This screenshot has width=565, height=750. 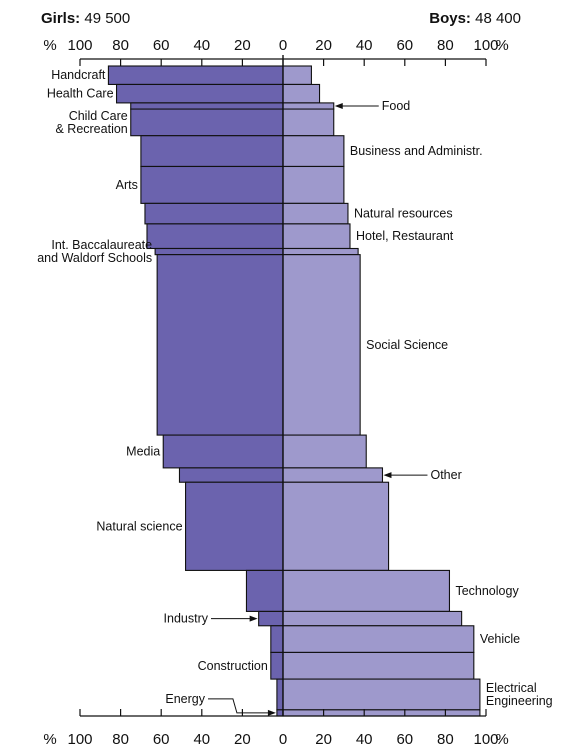 I want to click on category-label-energy: Energy, so click(x=185, y=699).